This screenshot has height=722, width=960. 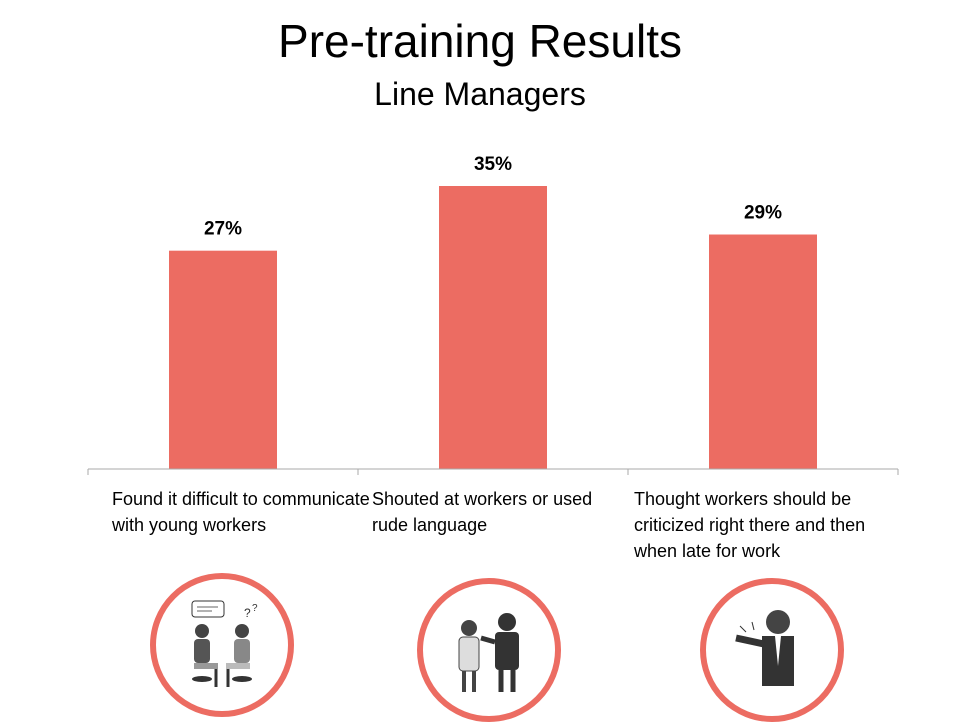 I want to click on angry-manager-pointing-icon, so click(x=772, y=650).